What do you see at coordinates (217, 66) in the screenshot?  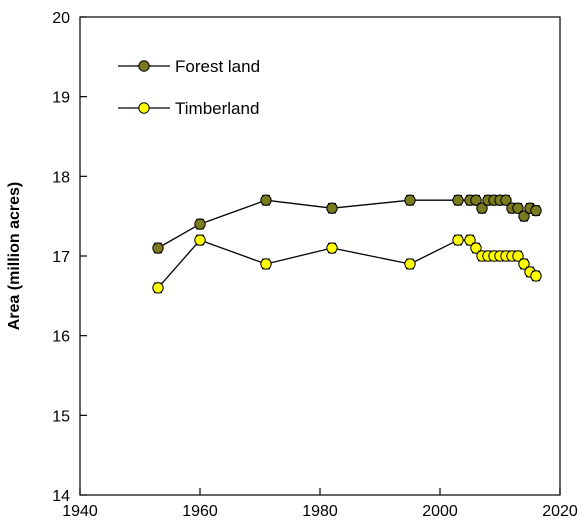 I see `legend-label: Forest land` at bounding box center [217, 66].